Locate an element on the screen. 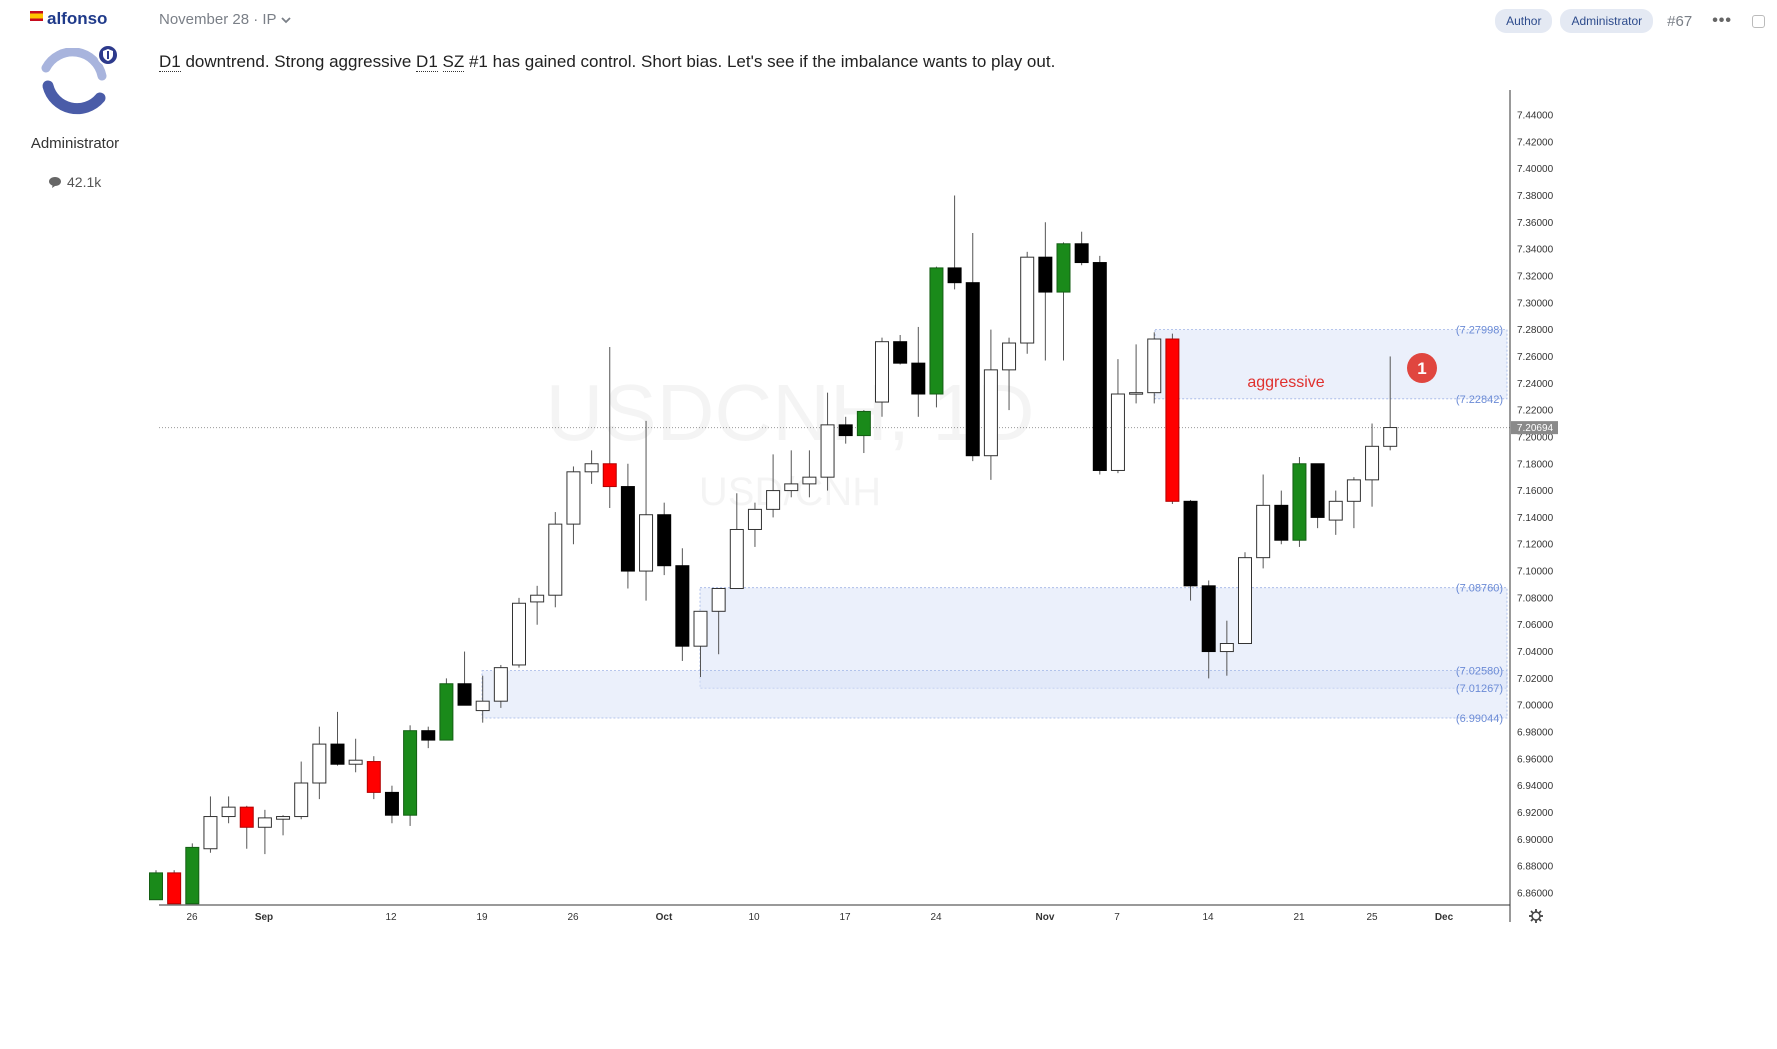 Image resolution: width=1777 pixels, height=1049 pixels. author-name: alfonso is located at coordinates (77, 18).